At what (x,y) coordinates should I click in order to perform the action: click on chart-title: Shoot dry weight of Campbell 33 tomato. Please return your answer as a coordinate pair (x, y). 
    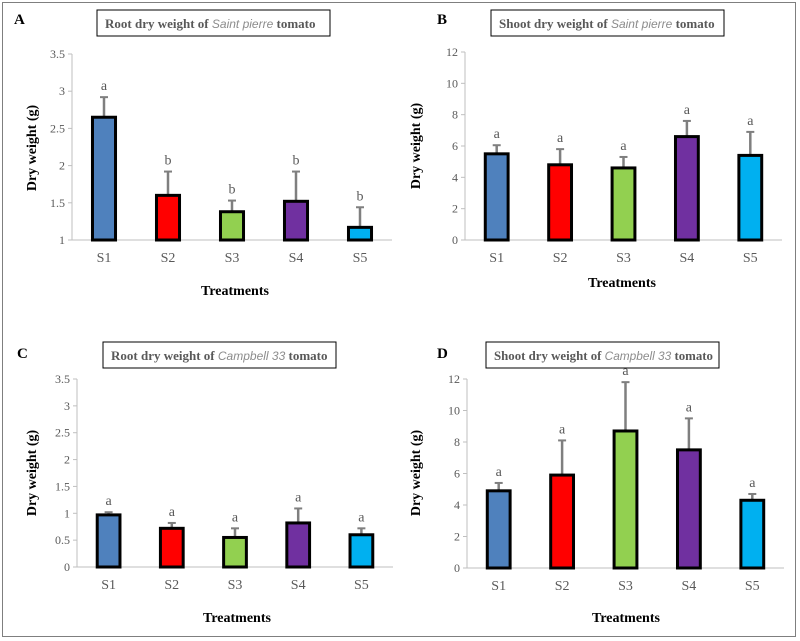
    Looking at the image, I should click on (603, 355).